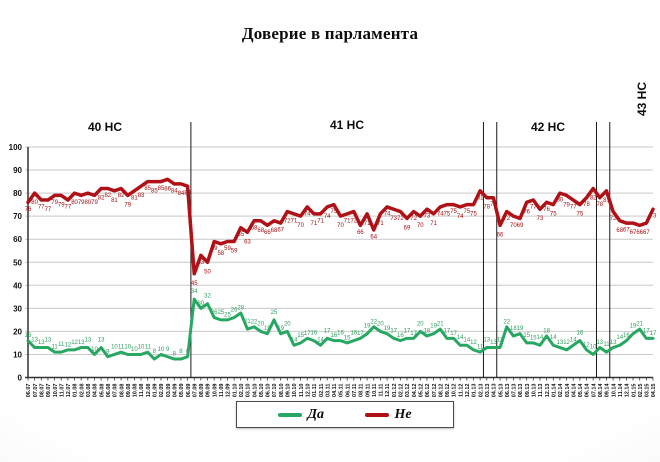 The height and width of the screenshot is (462, 660). Describe the element at coordinates (104, 127) in the screenshot. I see `section-label-40ns: 40 НС` at that location.